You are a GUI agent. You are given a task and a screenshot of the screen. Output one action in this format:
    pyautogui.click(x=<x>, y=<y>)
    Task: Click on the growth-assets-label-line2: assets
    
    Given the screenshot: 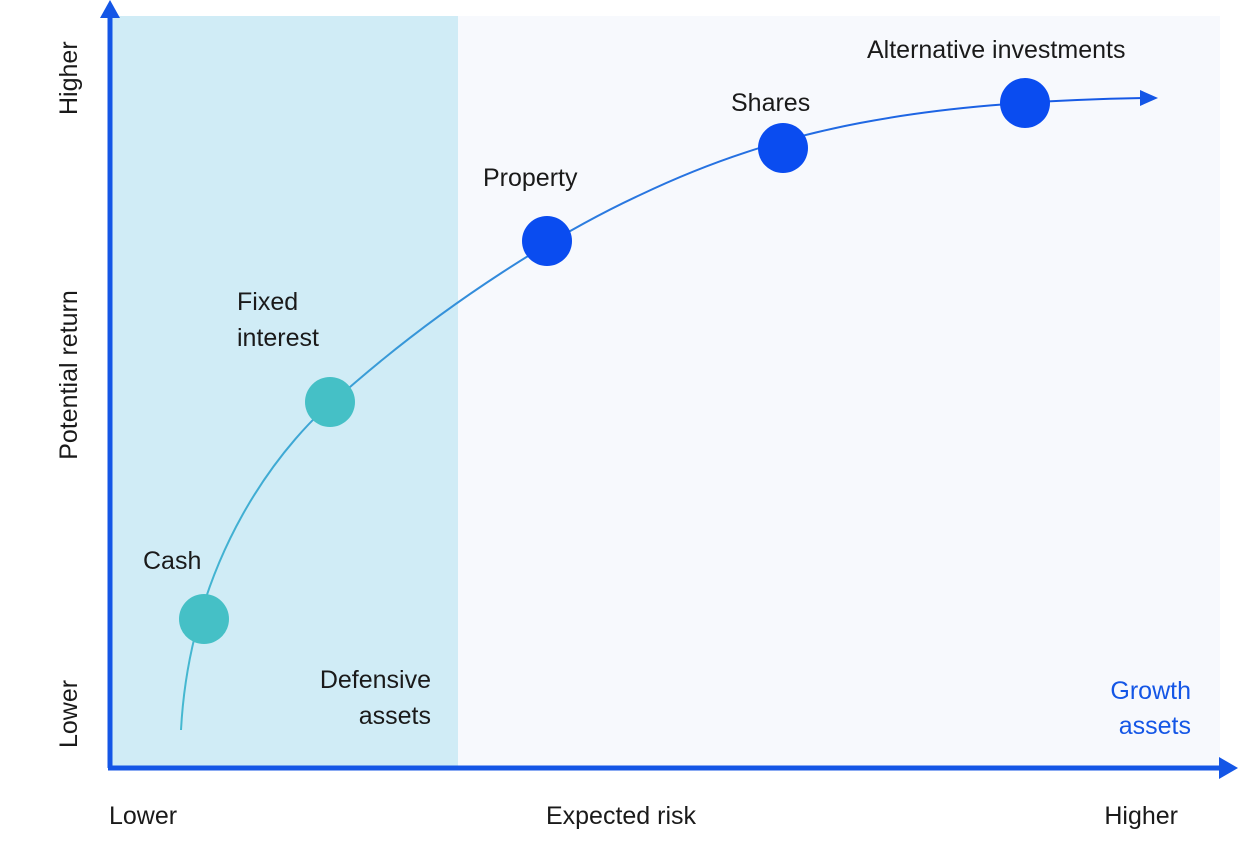 What is the action you would take?
    pyautogui.click(x=1155, y=726)
    